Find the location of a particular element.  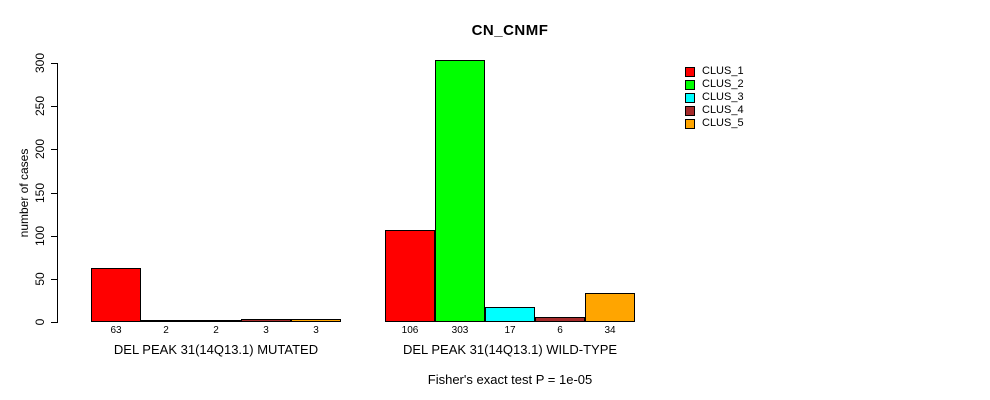

legend-item-label: CLUS_2 is located at coordinates (723, 84).